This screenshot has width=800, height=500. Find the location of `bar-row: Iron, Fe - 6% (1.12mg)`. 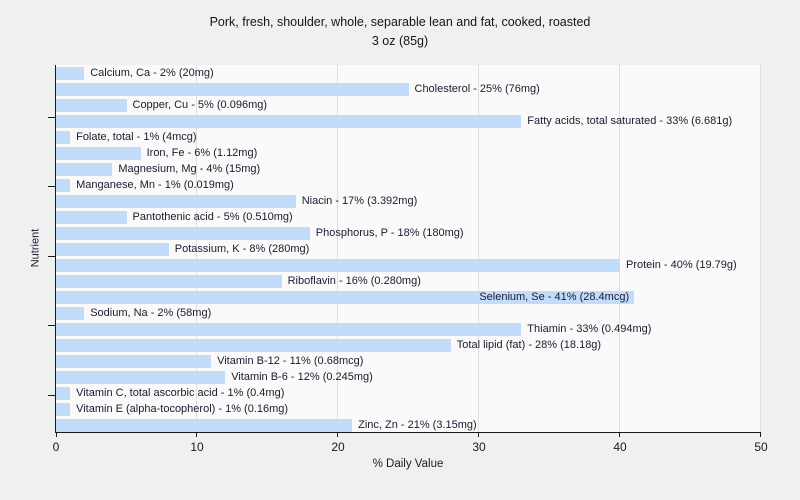

bar-row: Iron, Fe - 6% (1.12mg) is located at coordinates (408, 153).